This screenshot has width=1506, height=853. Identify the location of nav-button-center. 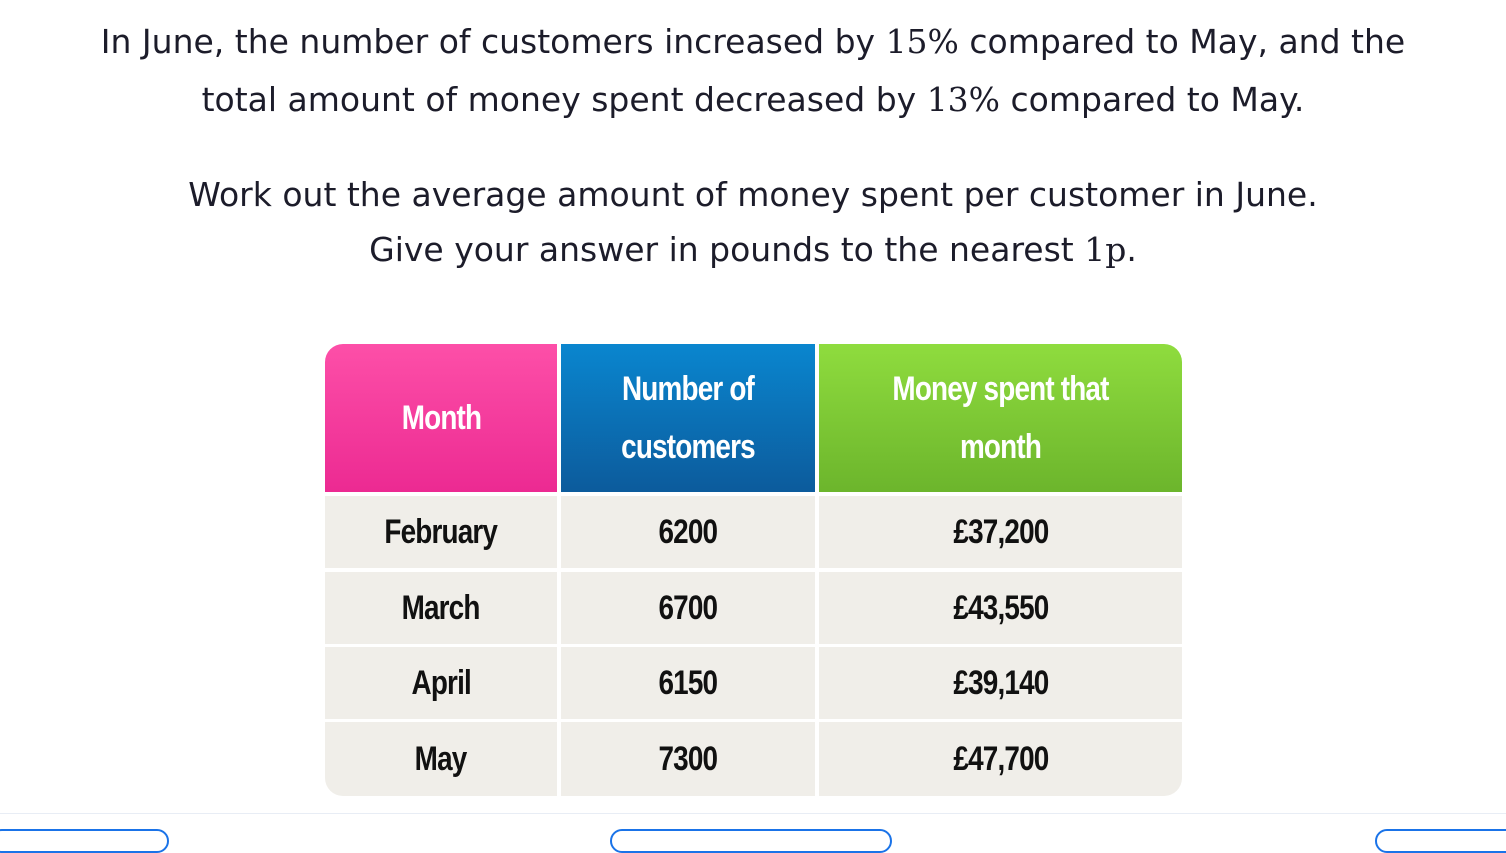
(751, 841).